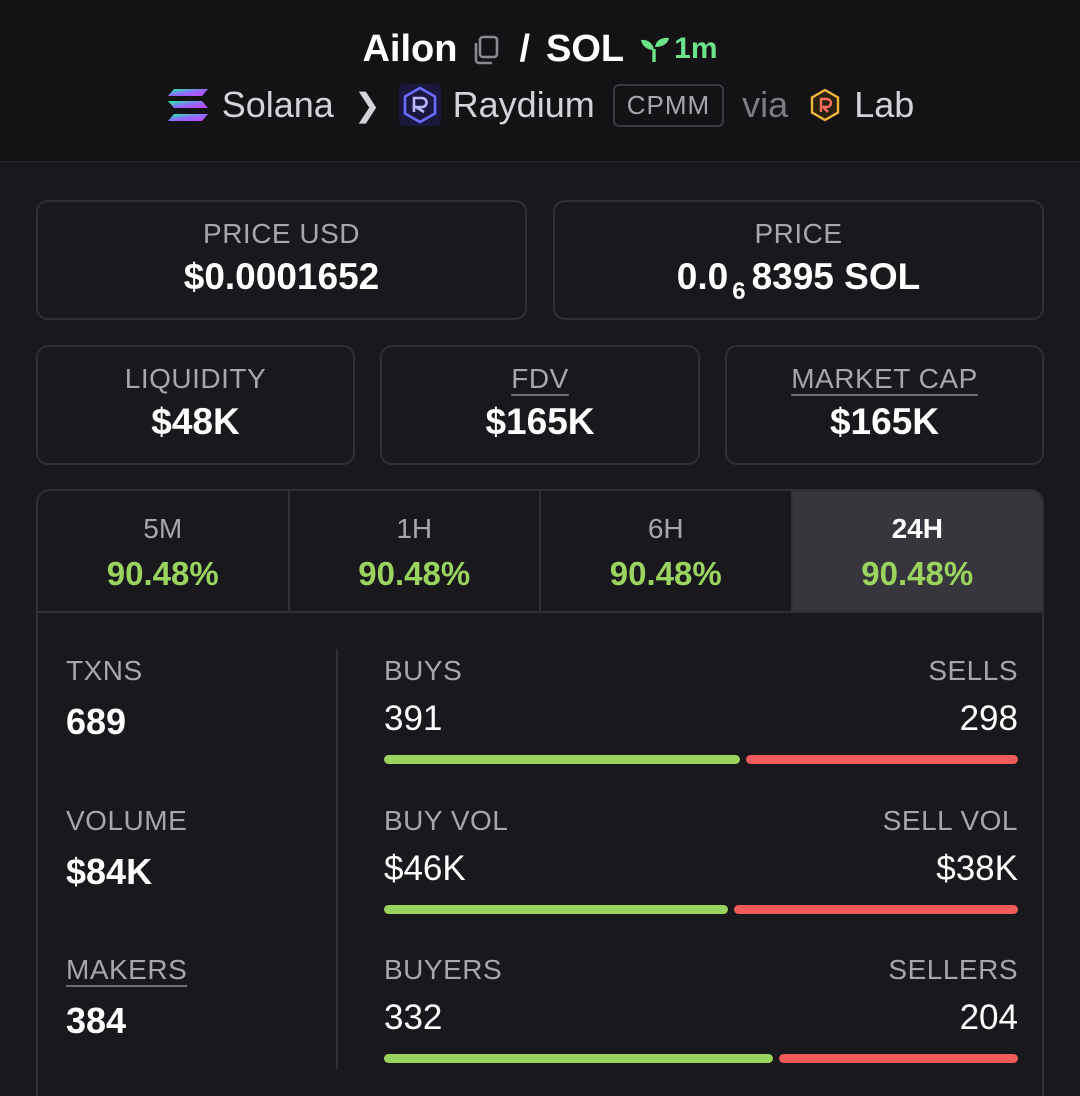 The image size is (1080, 1096). I want to click on solana-icon, so click(194, 105).